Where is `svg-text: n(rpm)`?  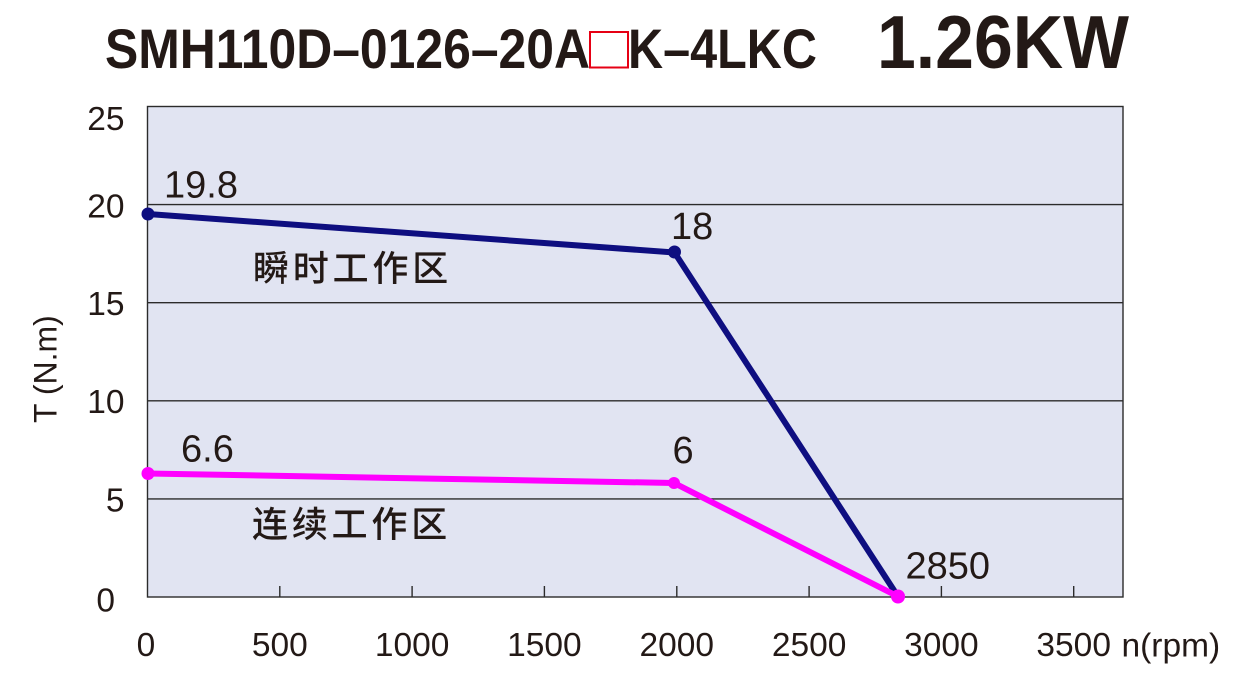 svg-text: n(rpm) is located at coordinates (1171, 646).